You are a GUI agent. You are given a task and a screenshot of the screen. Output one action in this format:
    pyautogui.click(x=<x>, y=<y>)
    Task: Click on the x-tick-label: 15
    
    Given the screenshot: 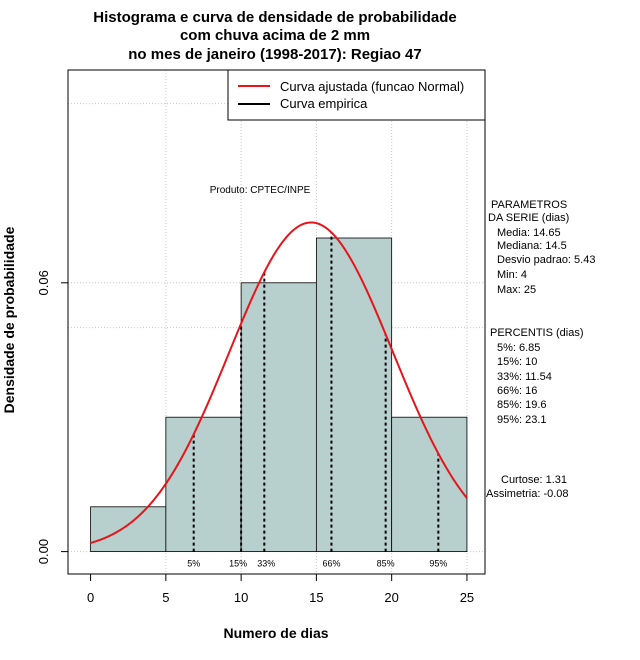 What is the action you would take?
    pyautogui.click(x=316, y=597)
    